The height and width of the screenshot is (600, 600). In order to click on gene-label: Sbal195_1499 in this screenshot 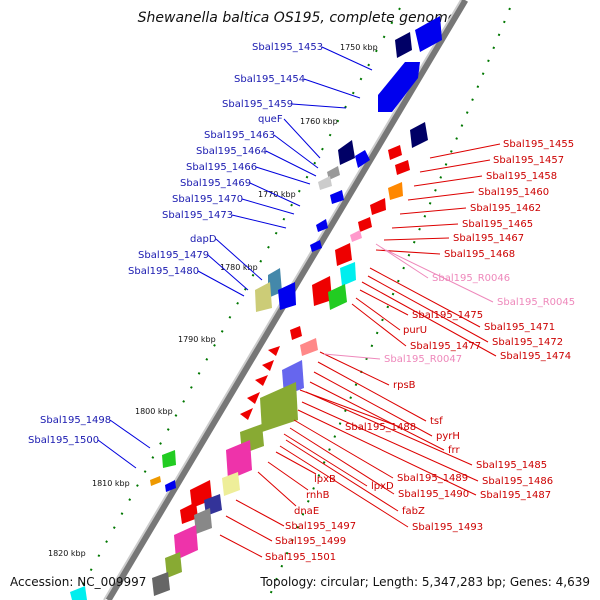, I will do `click(310, 541)`.